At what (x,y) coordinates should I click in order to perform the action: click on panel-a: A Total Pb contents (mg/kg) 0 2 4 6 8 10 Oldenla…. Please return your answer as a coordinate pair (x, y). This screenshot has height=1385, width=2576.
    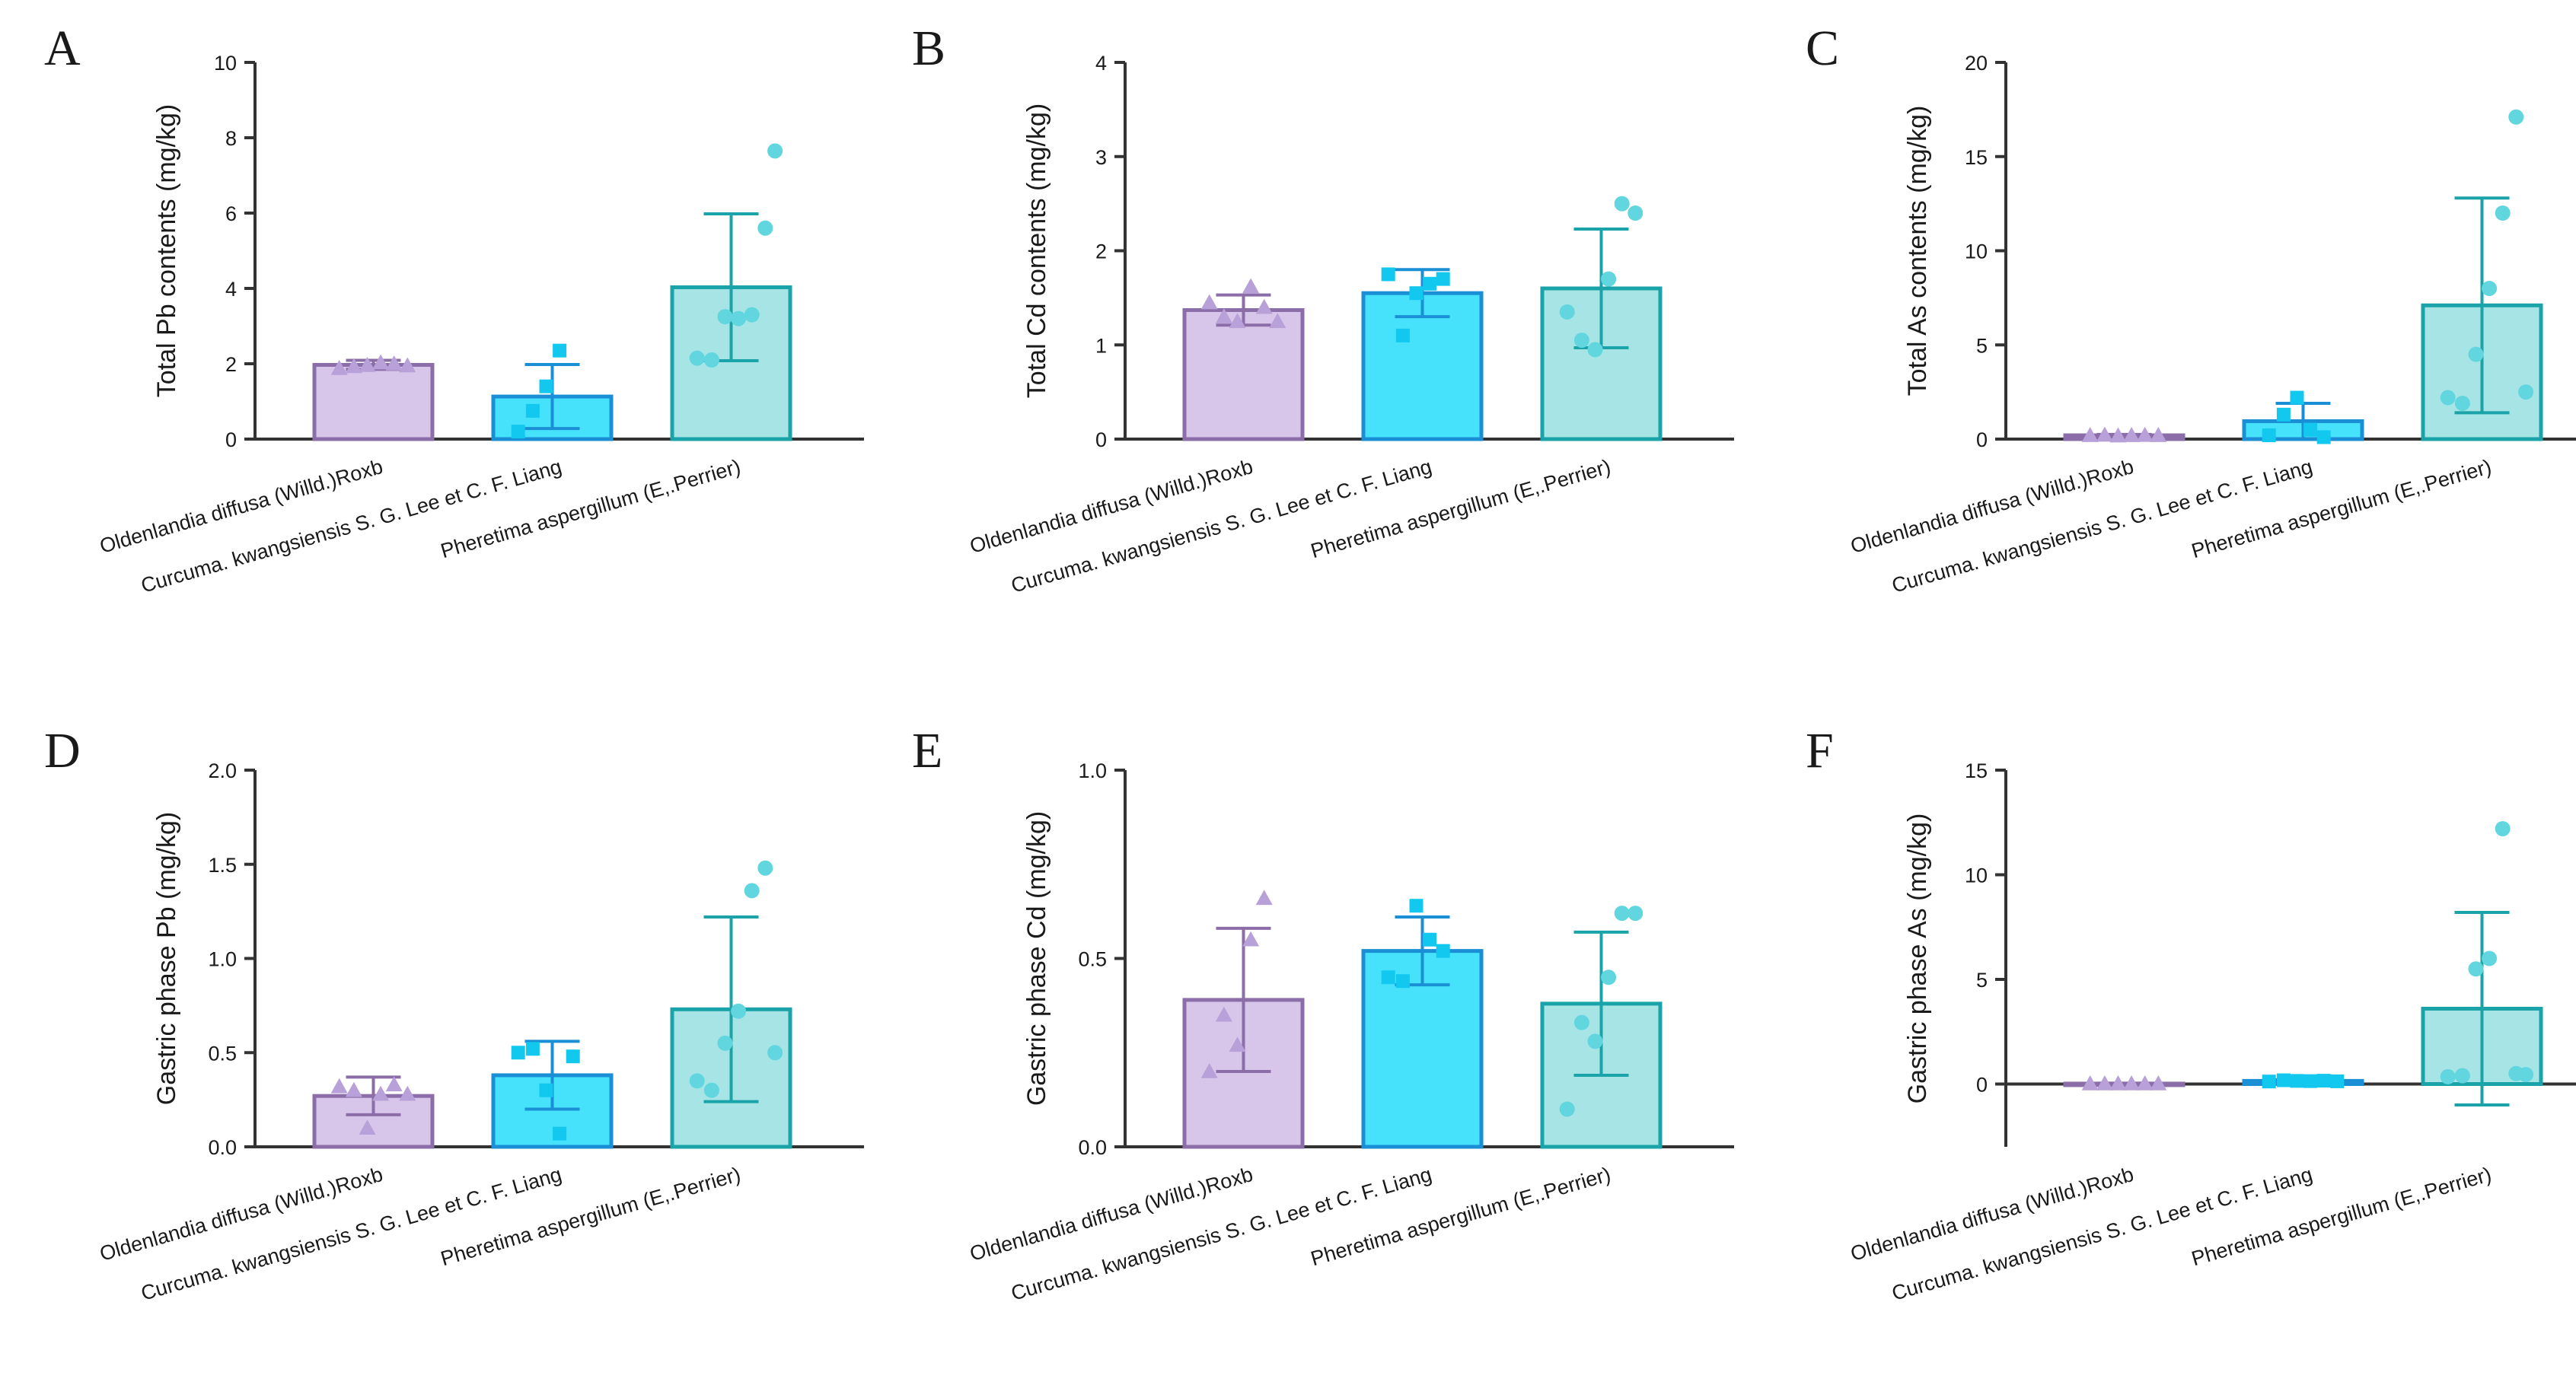
    Looking at the image, I should click on (454, 309).